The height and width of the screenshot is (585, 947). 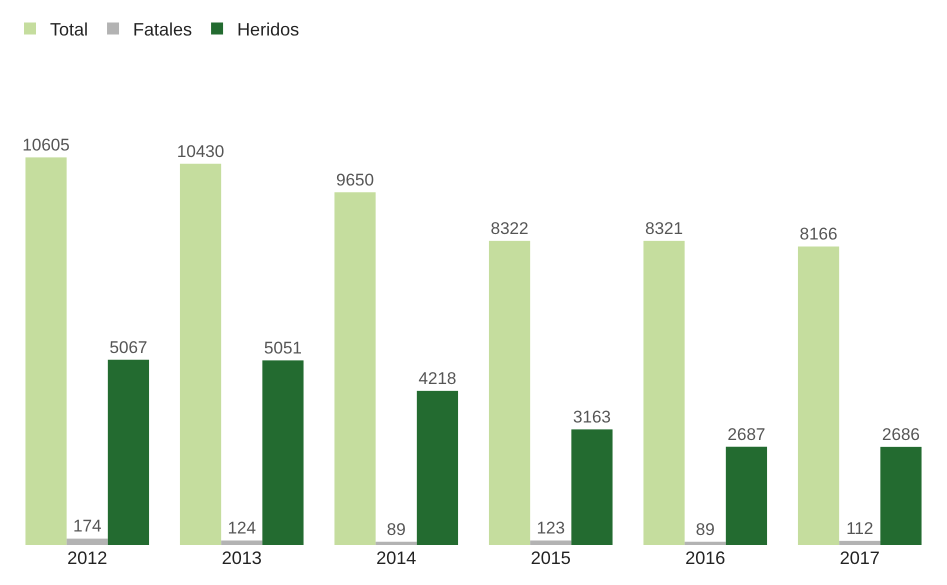 I want to click on data-label: 3163, so click(x=592, y=416).